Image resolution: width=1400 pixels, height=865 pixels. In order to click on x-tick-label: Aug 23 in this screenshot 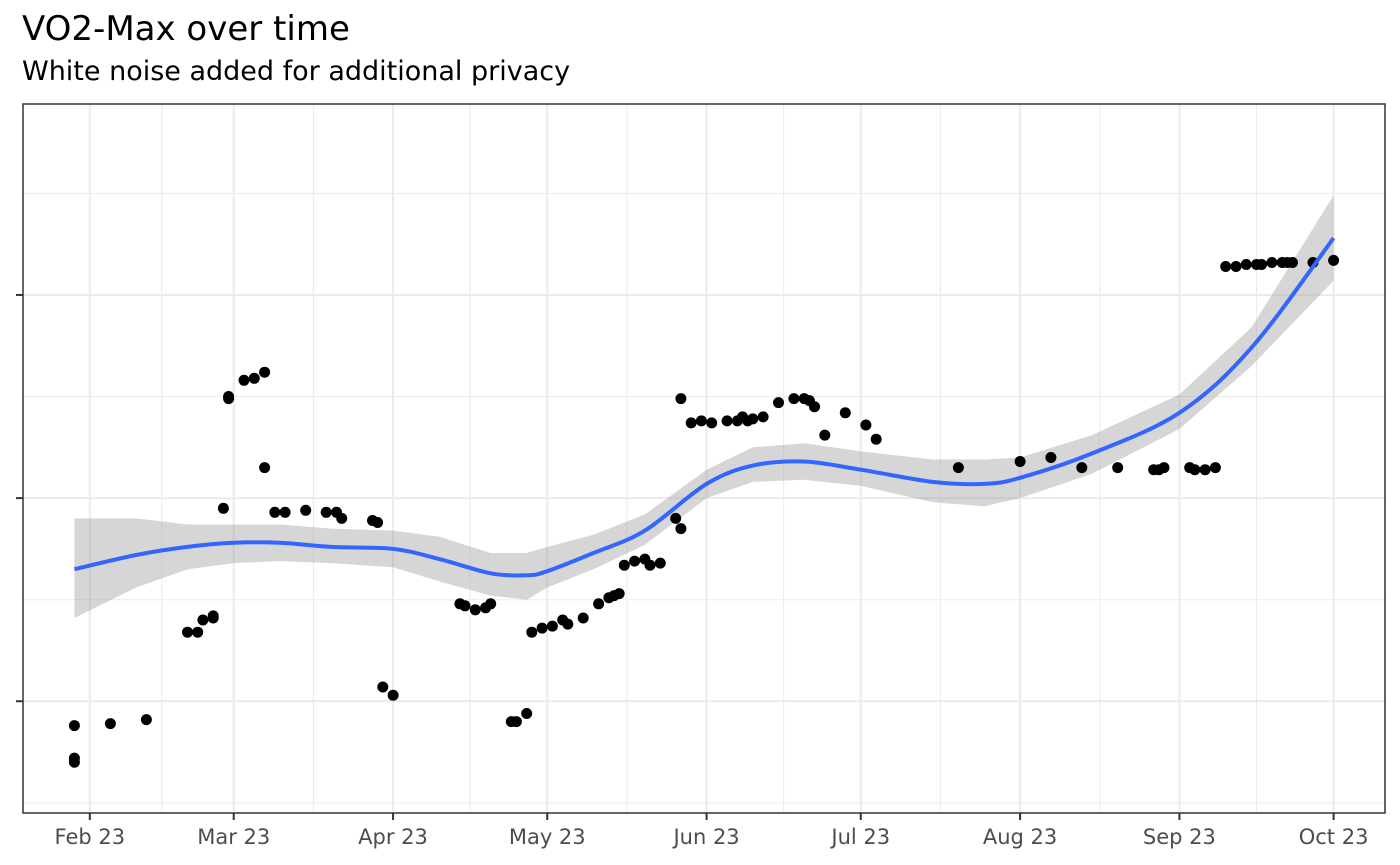, I will do `click(1020, 837)`.